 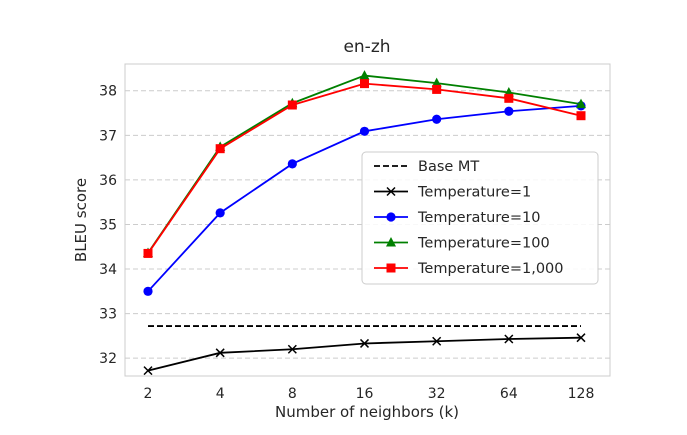 I want to click on legend-entry-2: Temperature=10, so click(x=457, y=218).